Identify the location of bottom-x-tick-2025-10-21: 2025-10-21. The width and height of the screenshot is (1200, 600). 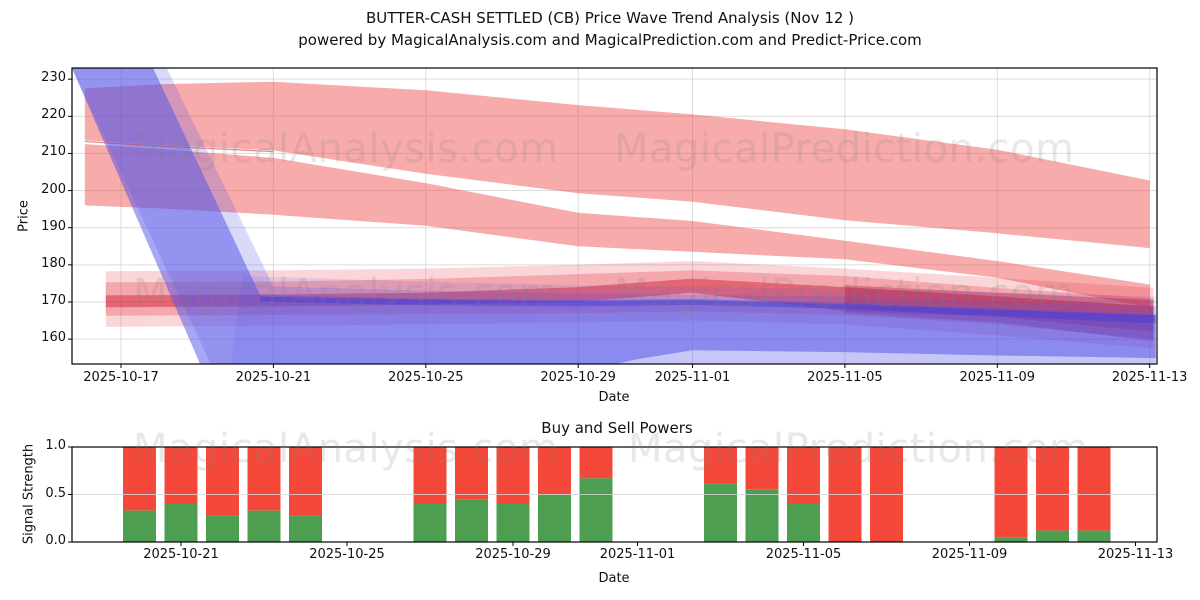
(181, 554).